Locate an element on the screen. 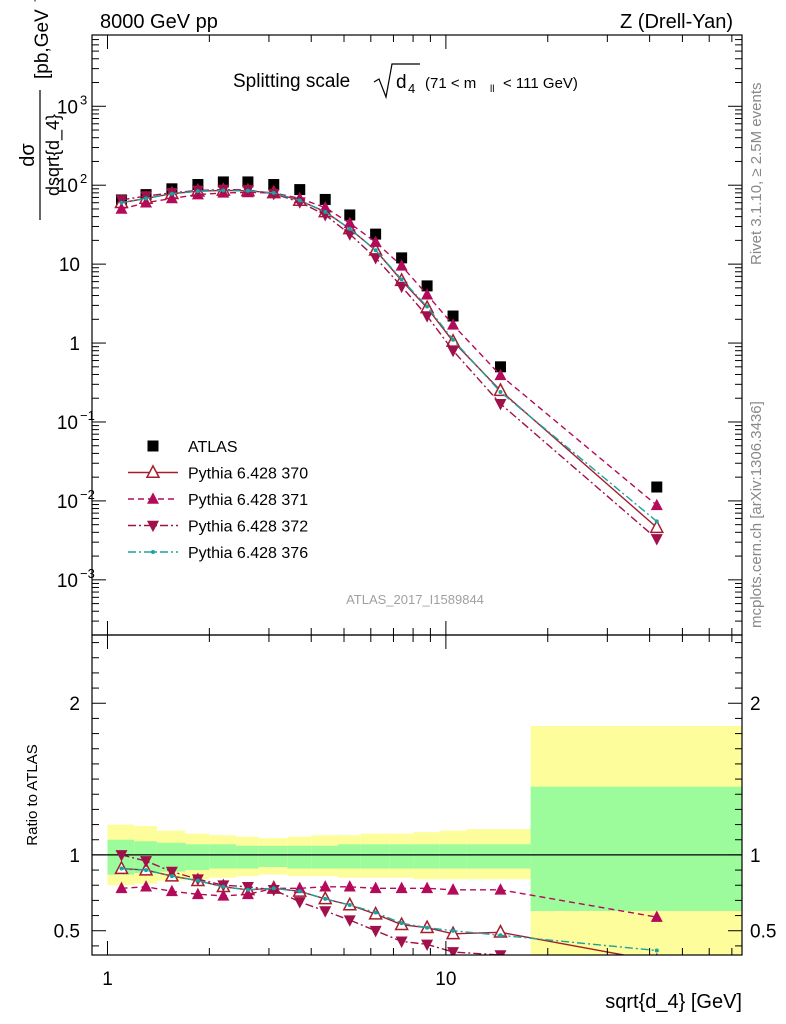  header-right: Z (Drell-Yan) is located at coordinates (676, 22).